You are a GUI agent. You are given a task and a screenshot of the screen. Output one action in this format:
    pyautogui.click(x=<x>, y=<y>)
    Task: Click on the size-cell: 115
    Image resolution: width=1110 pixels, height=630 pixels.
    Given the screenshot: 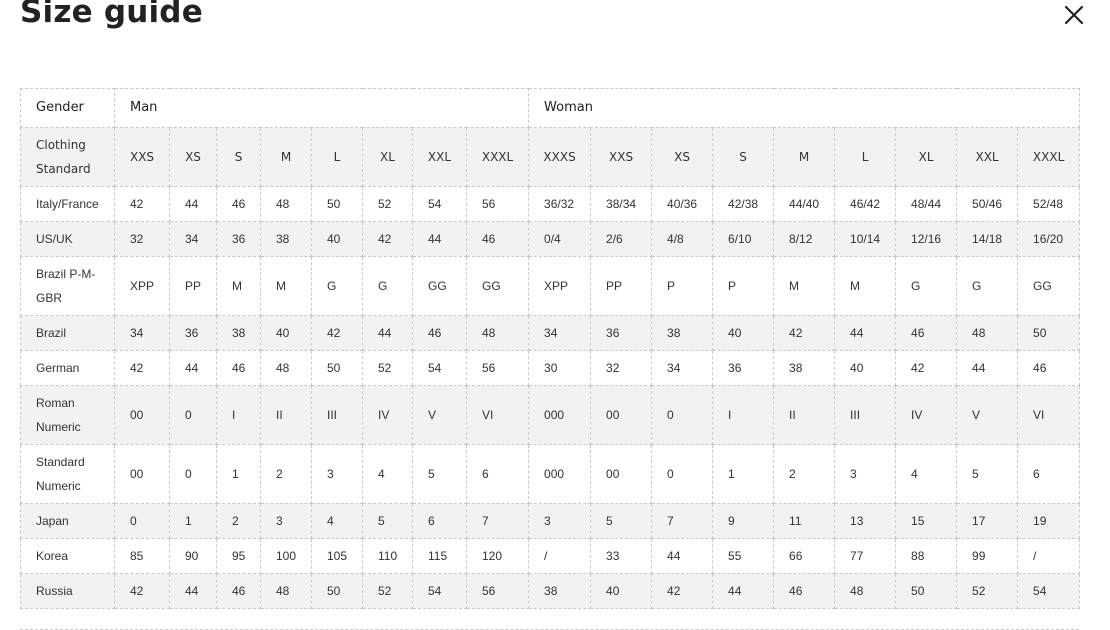 What is the action you would take?
    pyautogui.click(x=439, y=556)
    